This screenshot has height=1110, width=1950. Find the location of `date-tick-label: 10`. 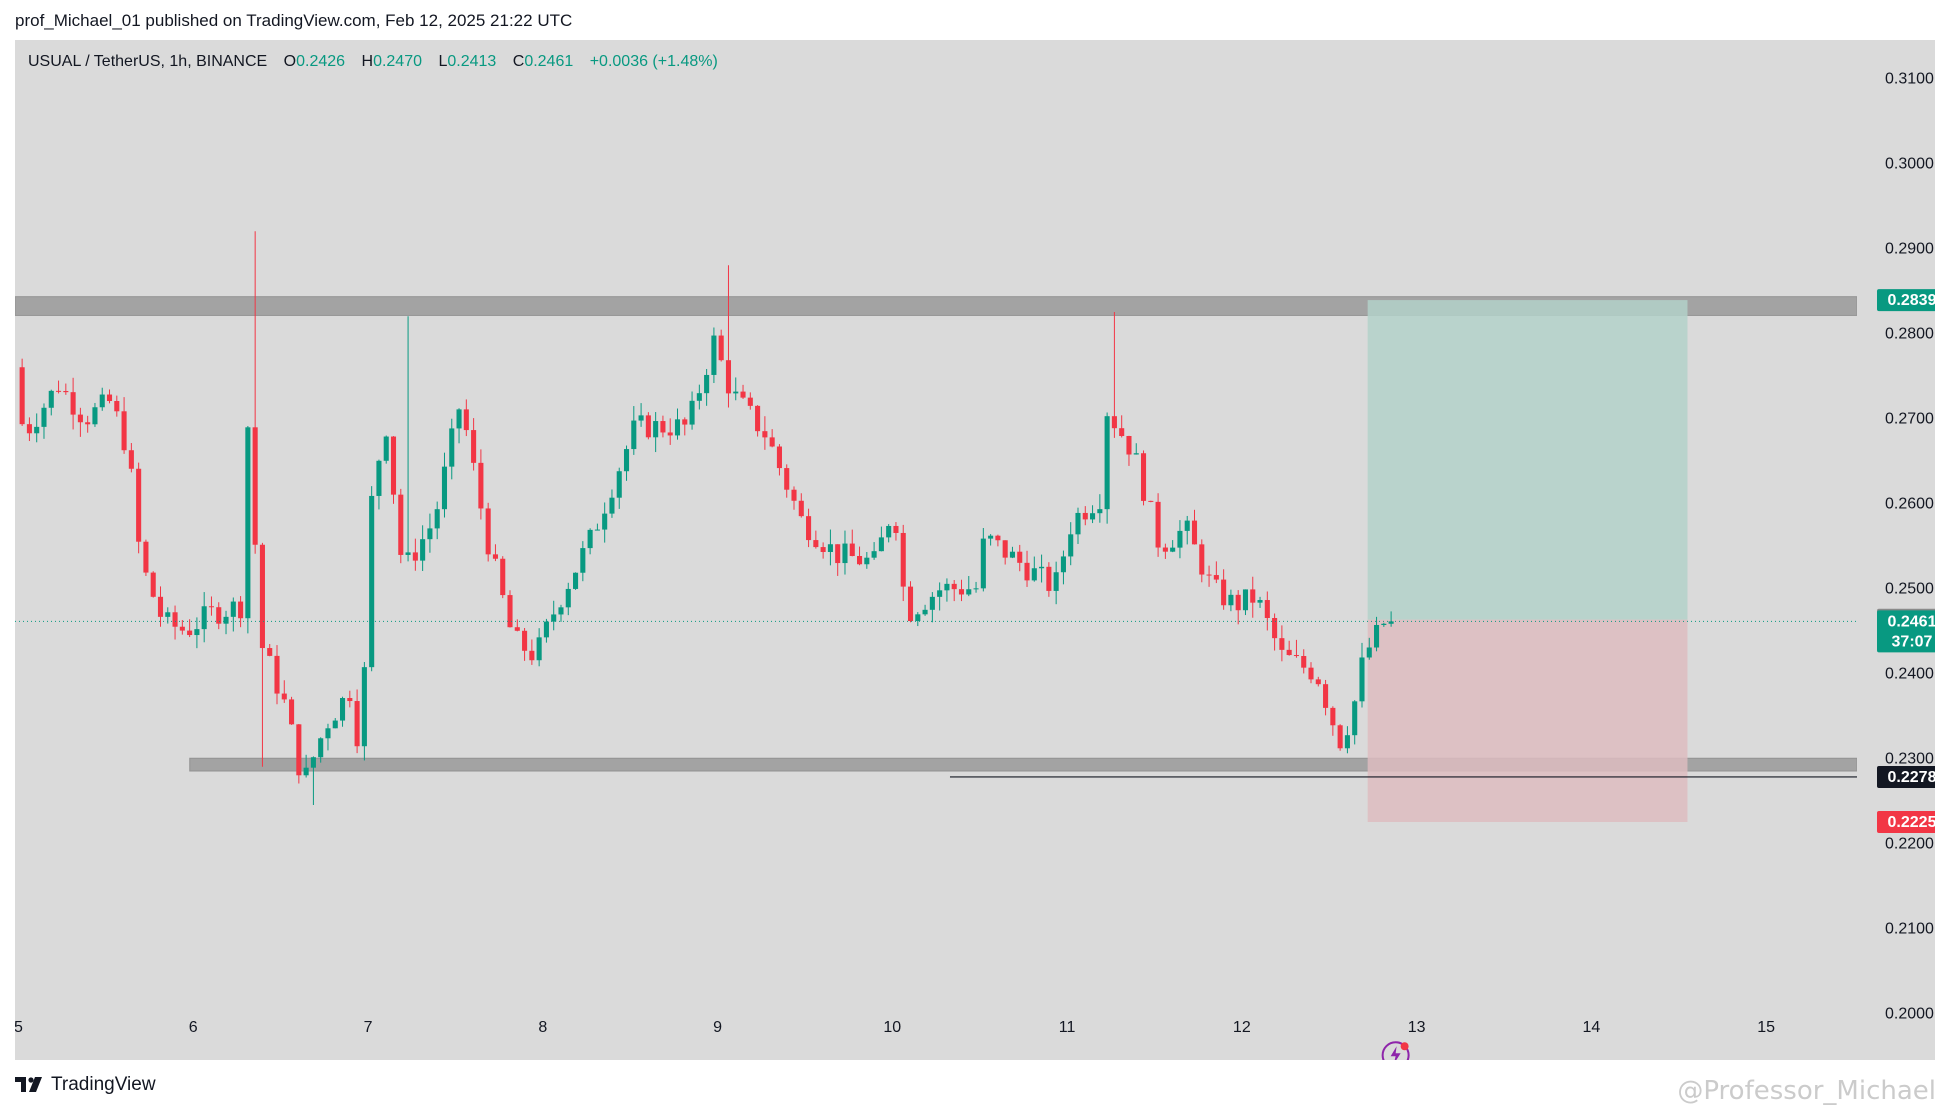

date-tick-label: 10 is located at coordinates (892, 1027).